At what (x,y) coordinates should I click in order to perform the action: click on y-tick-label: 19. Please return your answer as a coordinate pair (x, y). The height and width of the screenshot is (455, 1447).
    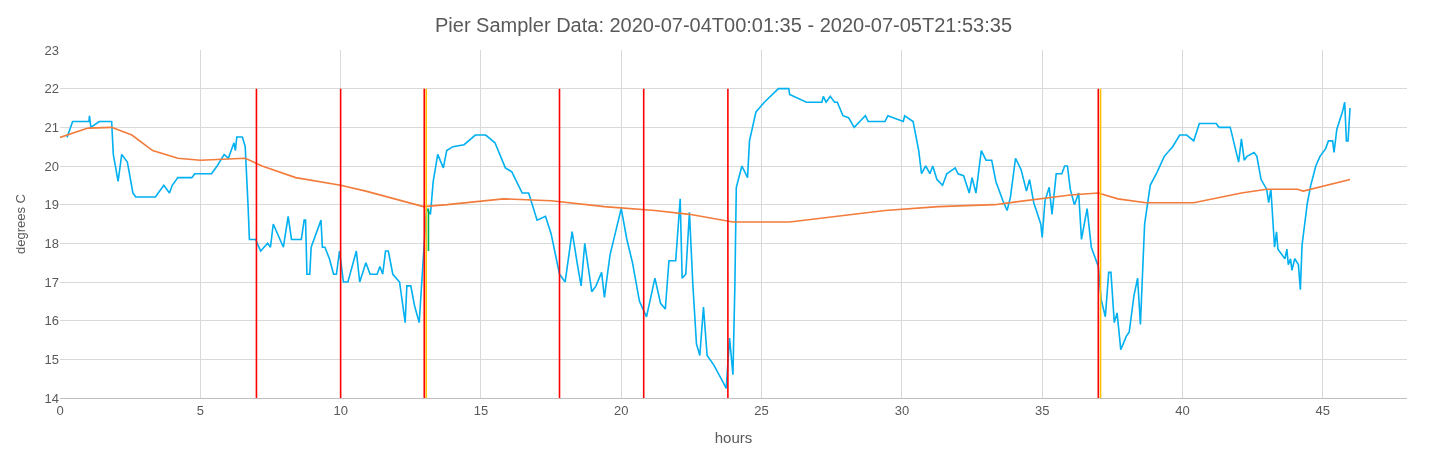
    Looking at the image, I should click on (51, 205).